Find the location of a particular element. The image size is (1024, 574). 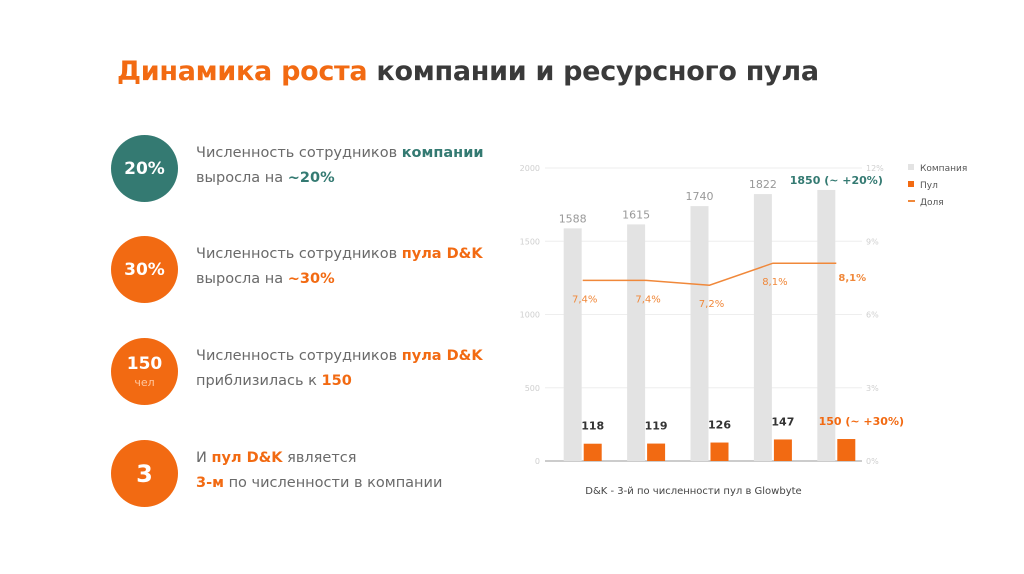

y2-tick-label: 9% is located at coordinates (872, 241).